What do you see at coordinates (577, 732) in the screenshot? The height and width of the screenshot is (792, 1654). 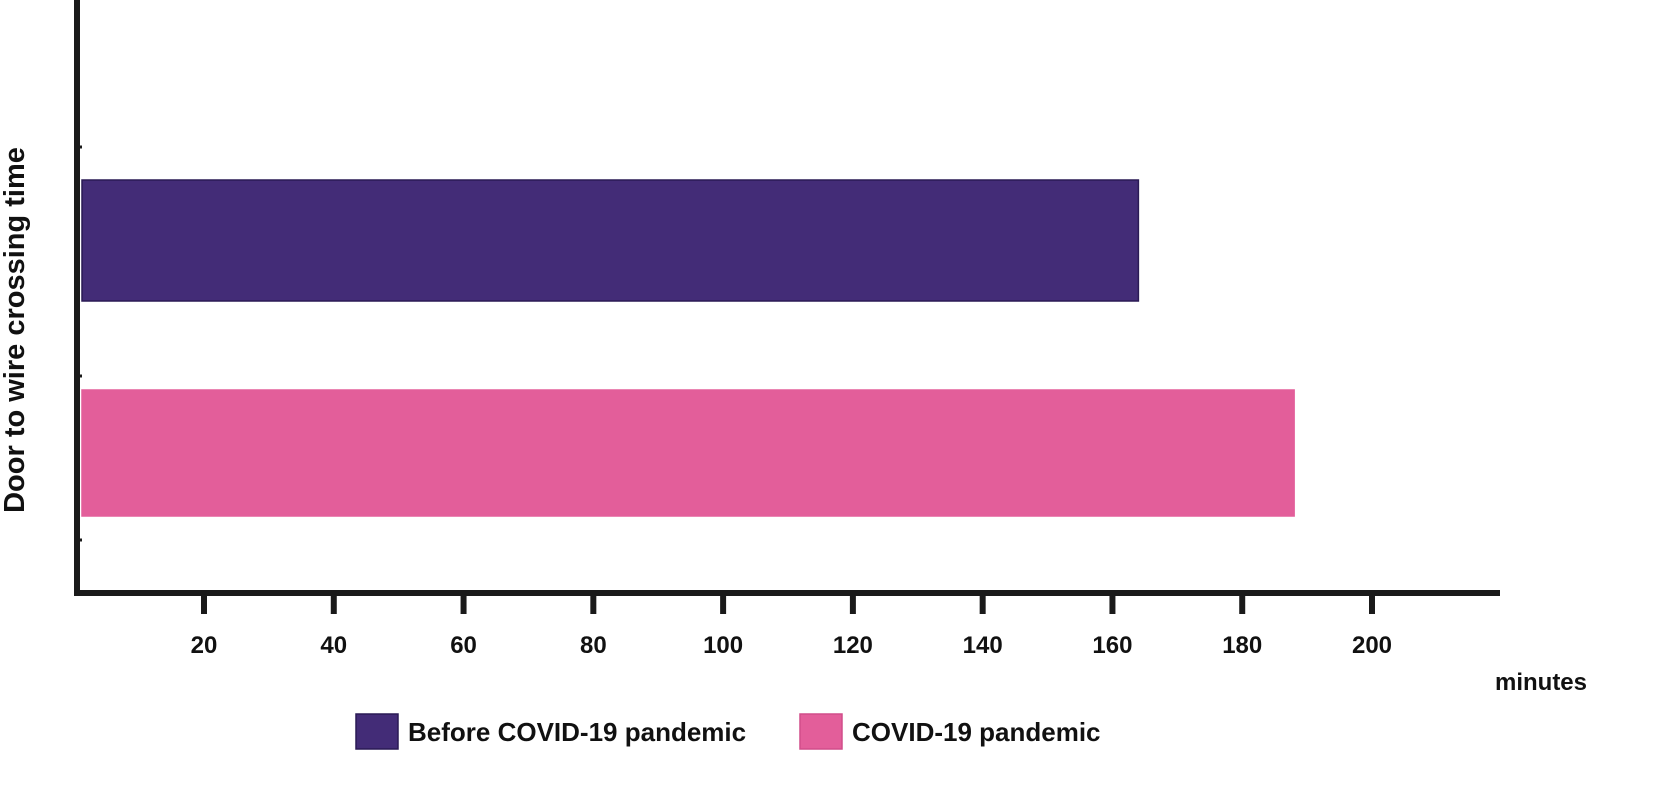 I see `legend-label-before-covid: Before COVID-19 pandemic` at bounding box center [577, 732].